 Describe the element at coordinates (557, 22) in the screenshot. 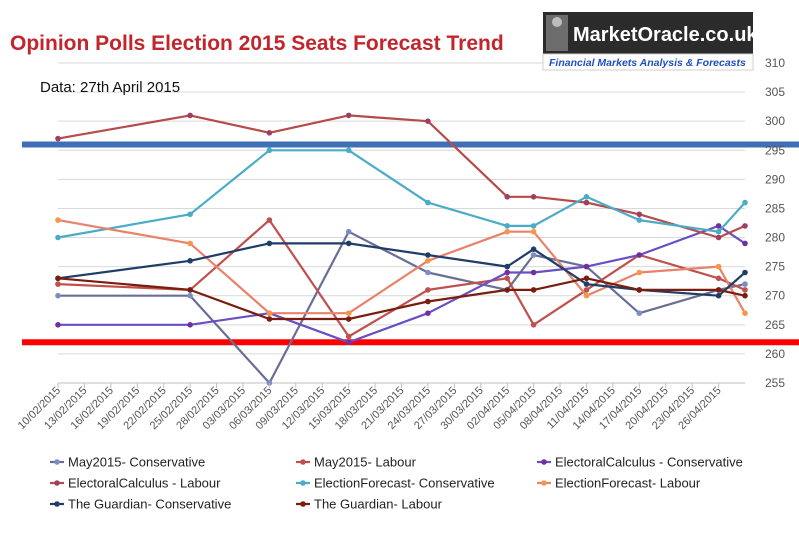

I see `logo-figure-head-icon` at that location.